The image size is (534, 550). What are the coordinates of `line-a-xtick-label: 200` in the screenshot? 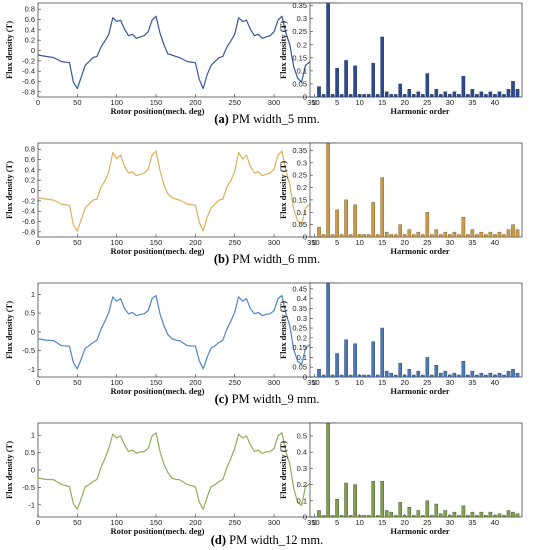 It's located at (195, 102).